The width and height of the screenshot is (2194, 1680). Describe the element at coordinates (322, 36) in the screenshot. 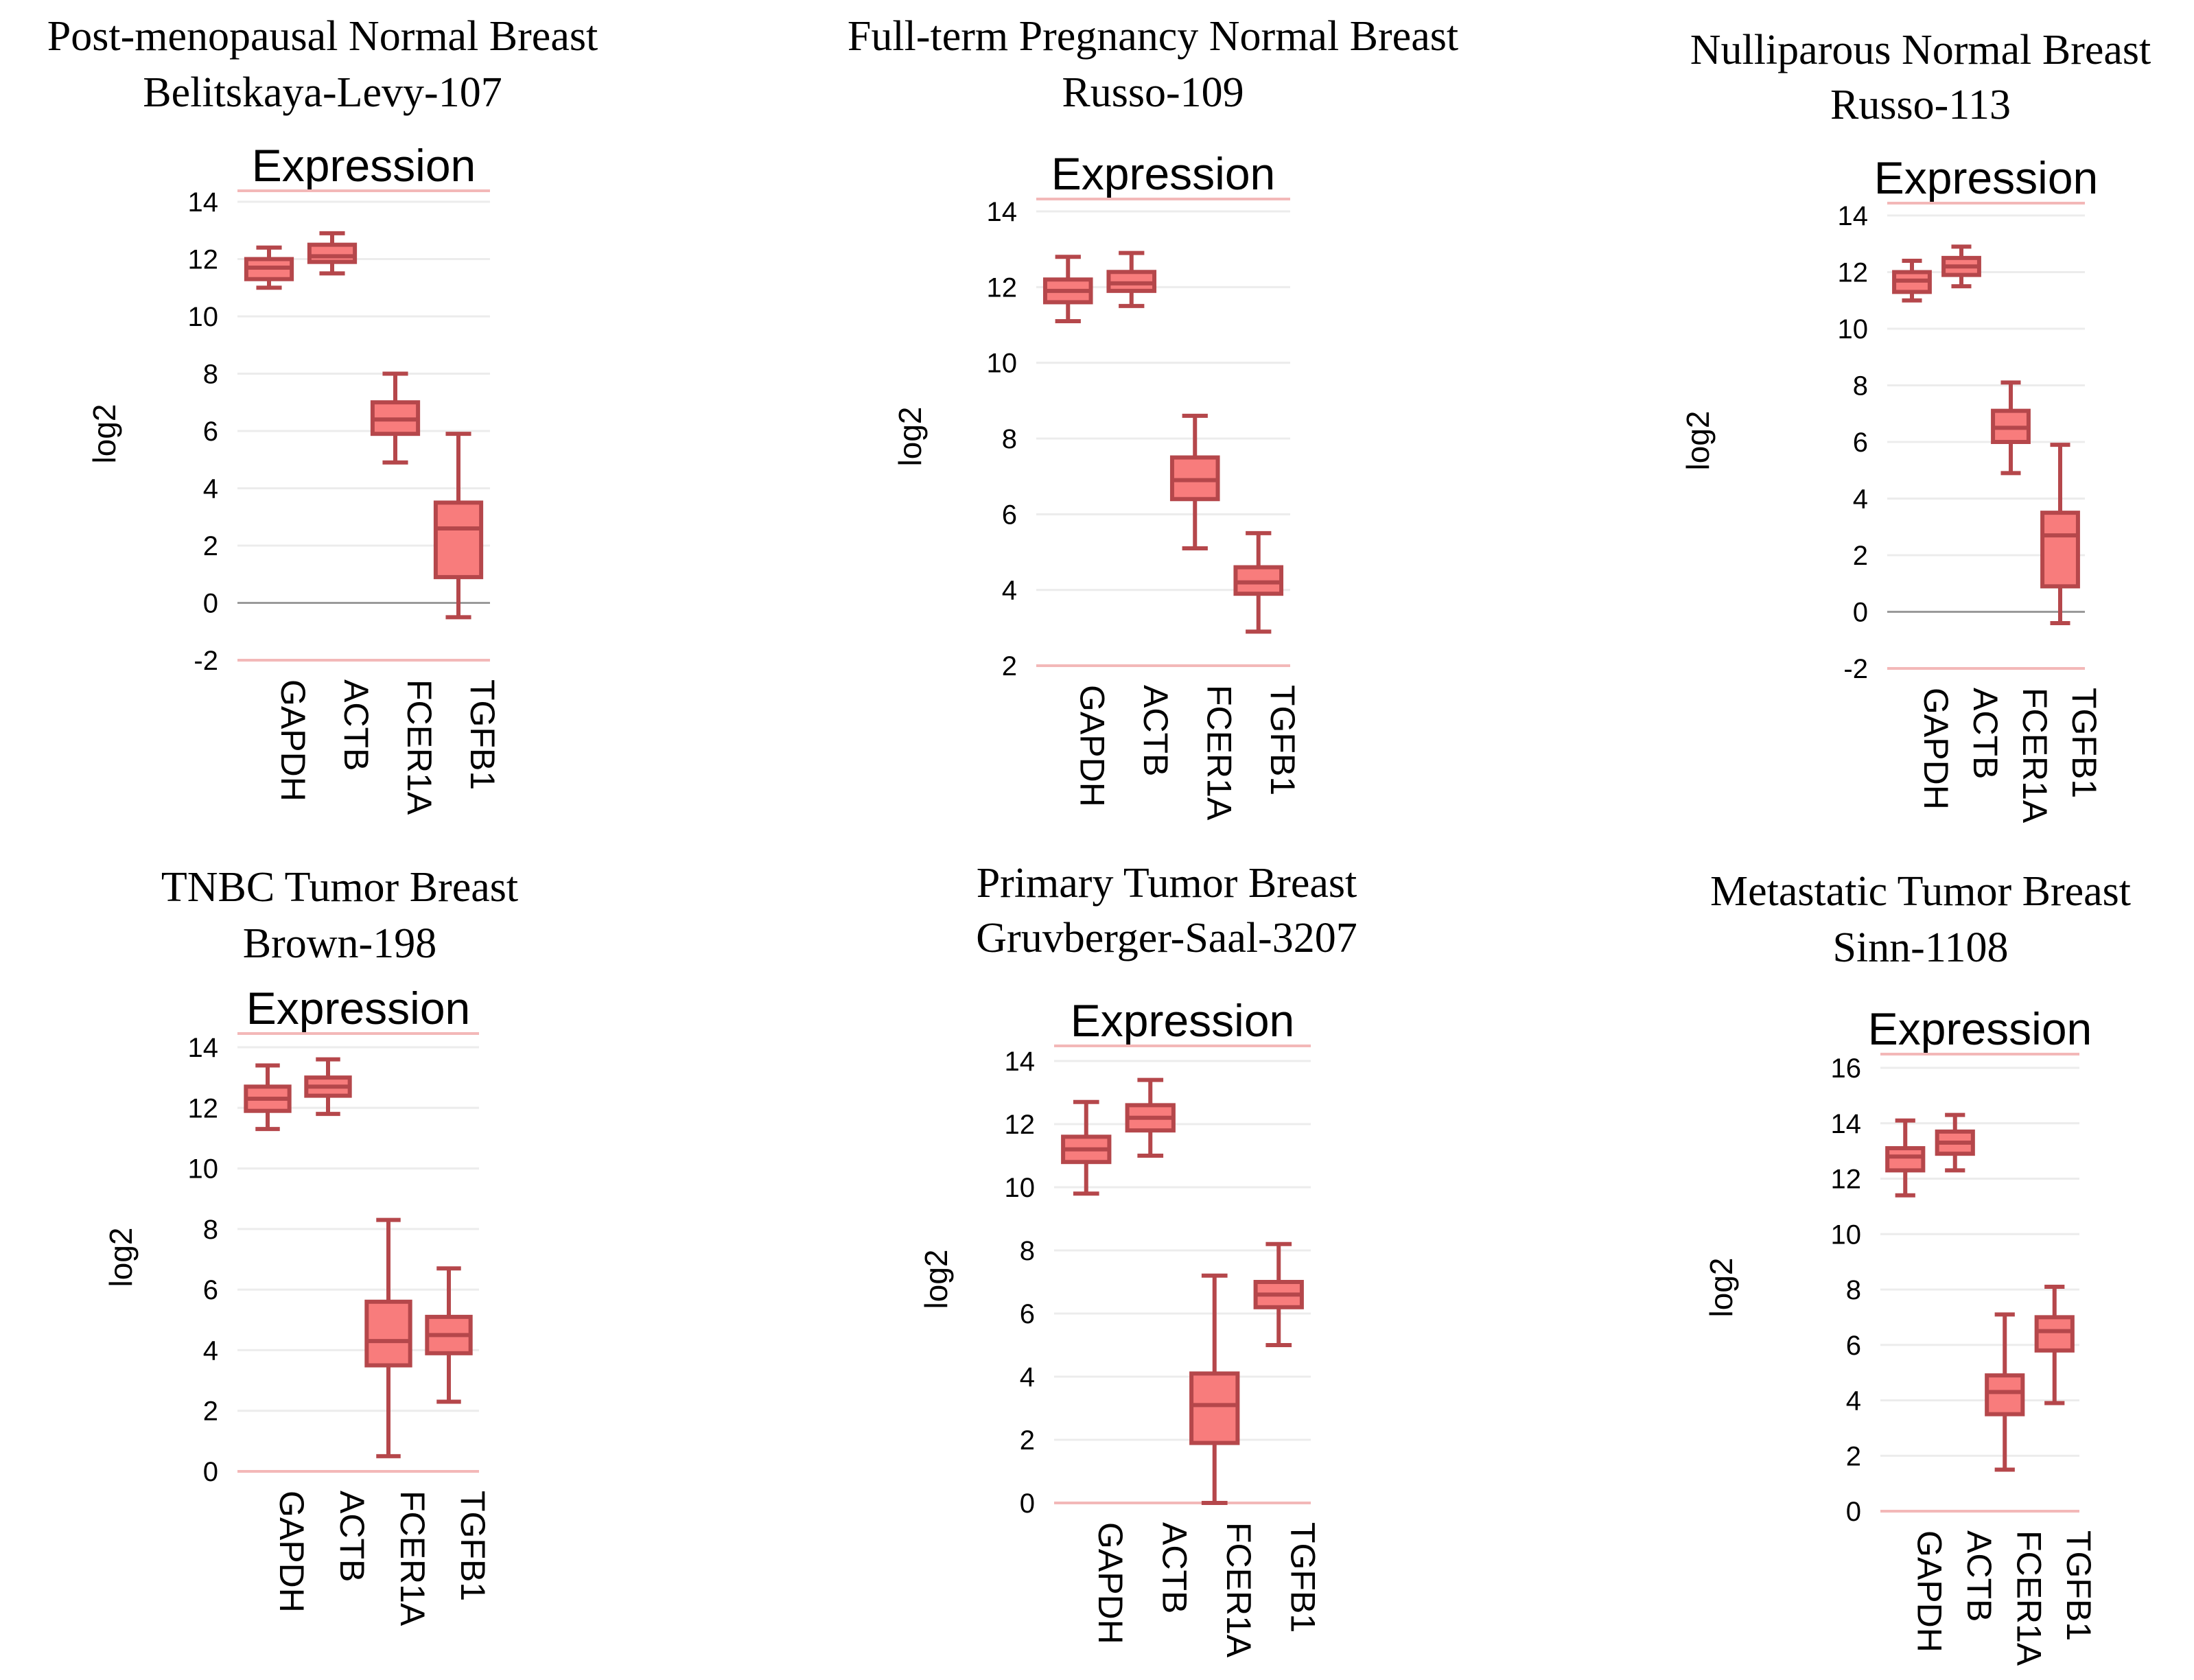

I see `panel-title-line1: Post-menopausal Normal Breast` at that location.